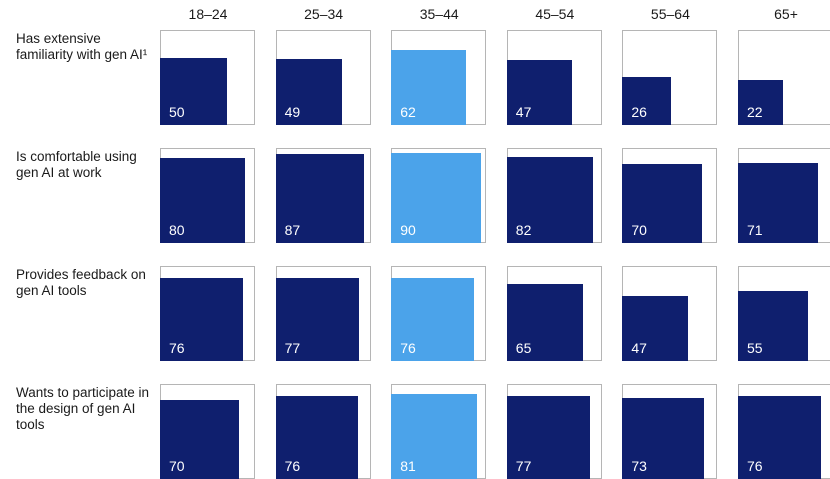 The height and width of the screenshot is (479, 830). What do you see at coordinates (554, 313) in the screenshot?
I see `cell-frame: 65` at bounding box center [554, 313].